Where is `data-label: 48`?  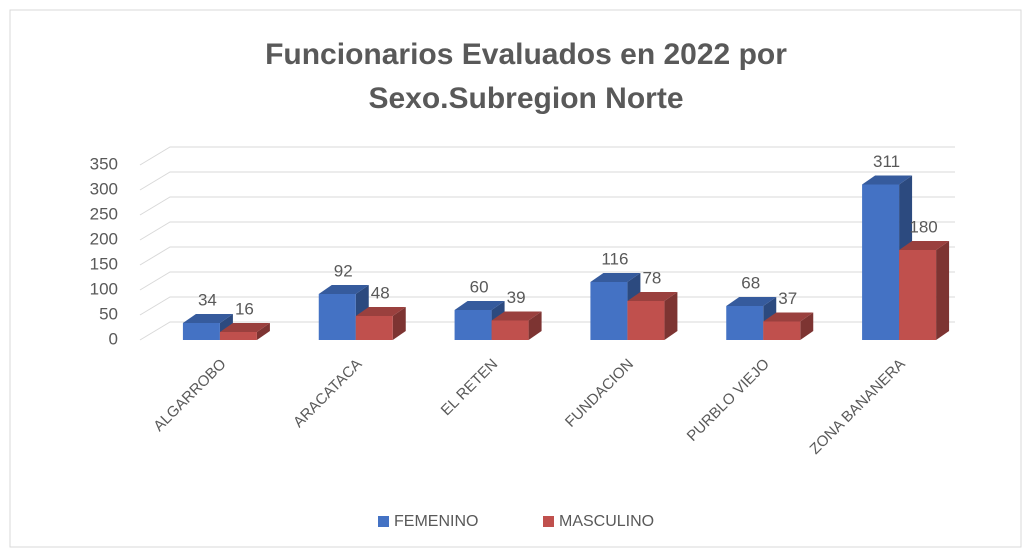 data-label: 48 is located at coordinates (380, 292).